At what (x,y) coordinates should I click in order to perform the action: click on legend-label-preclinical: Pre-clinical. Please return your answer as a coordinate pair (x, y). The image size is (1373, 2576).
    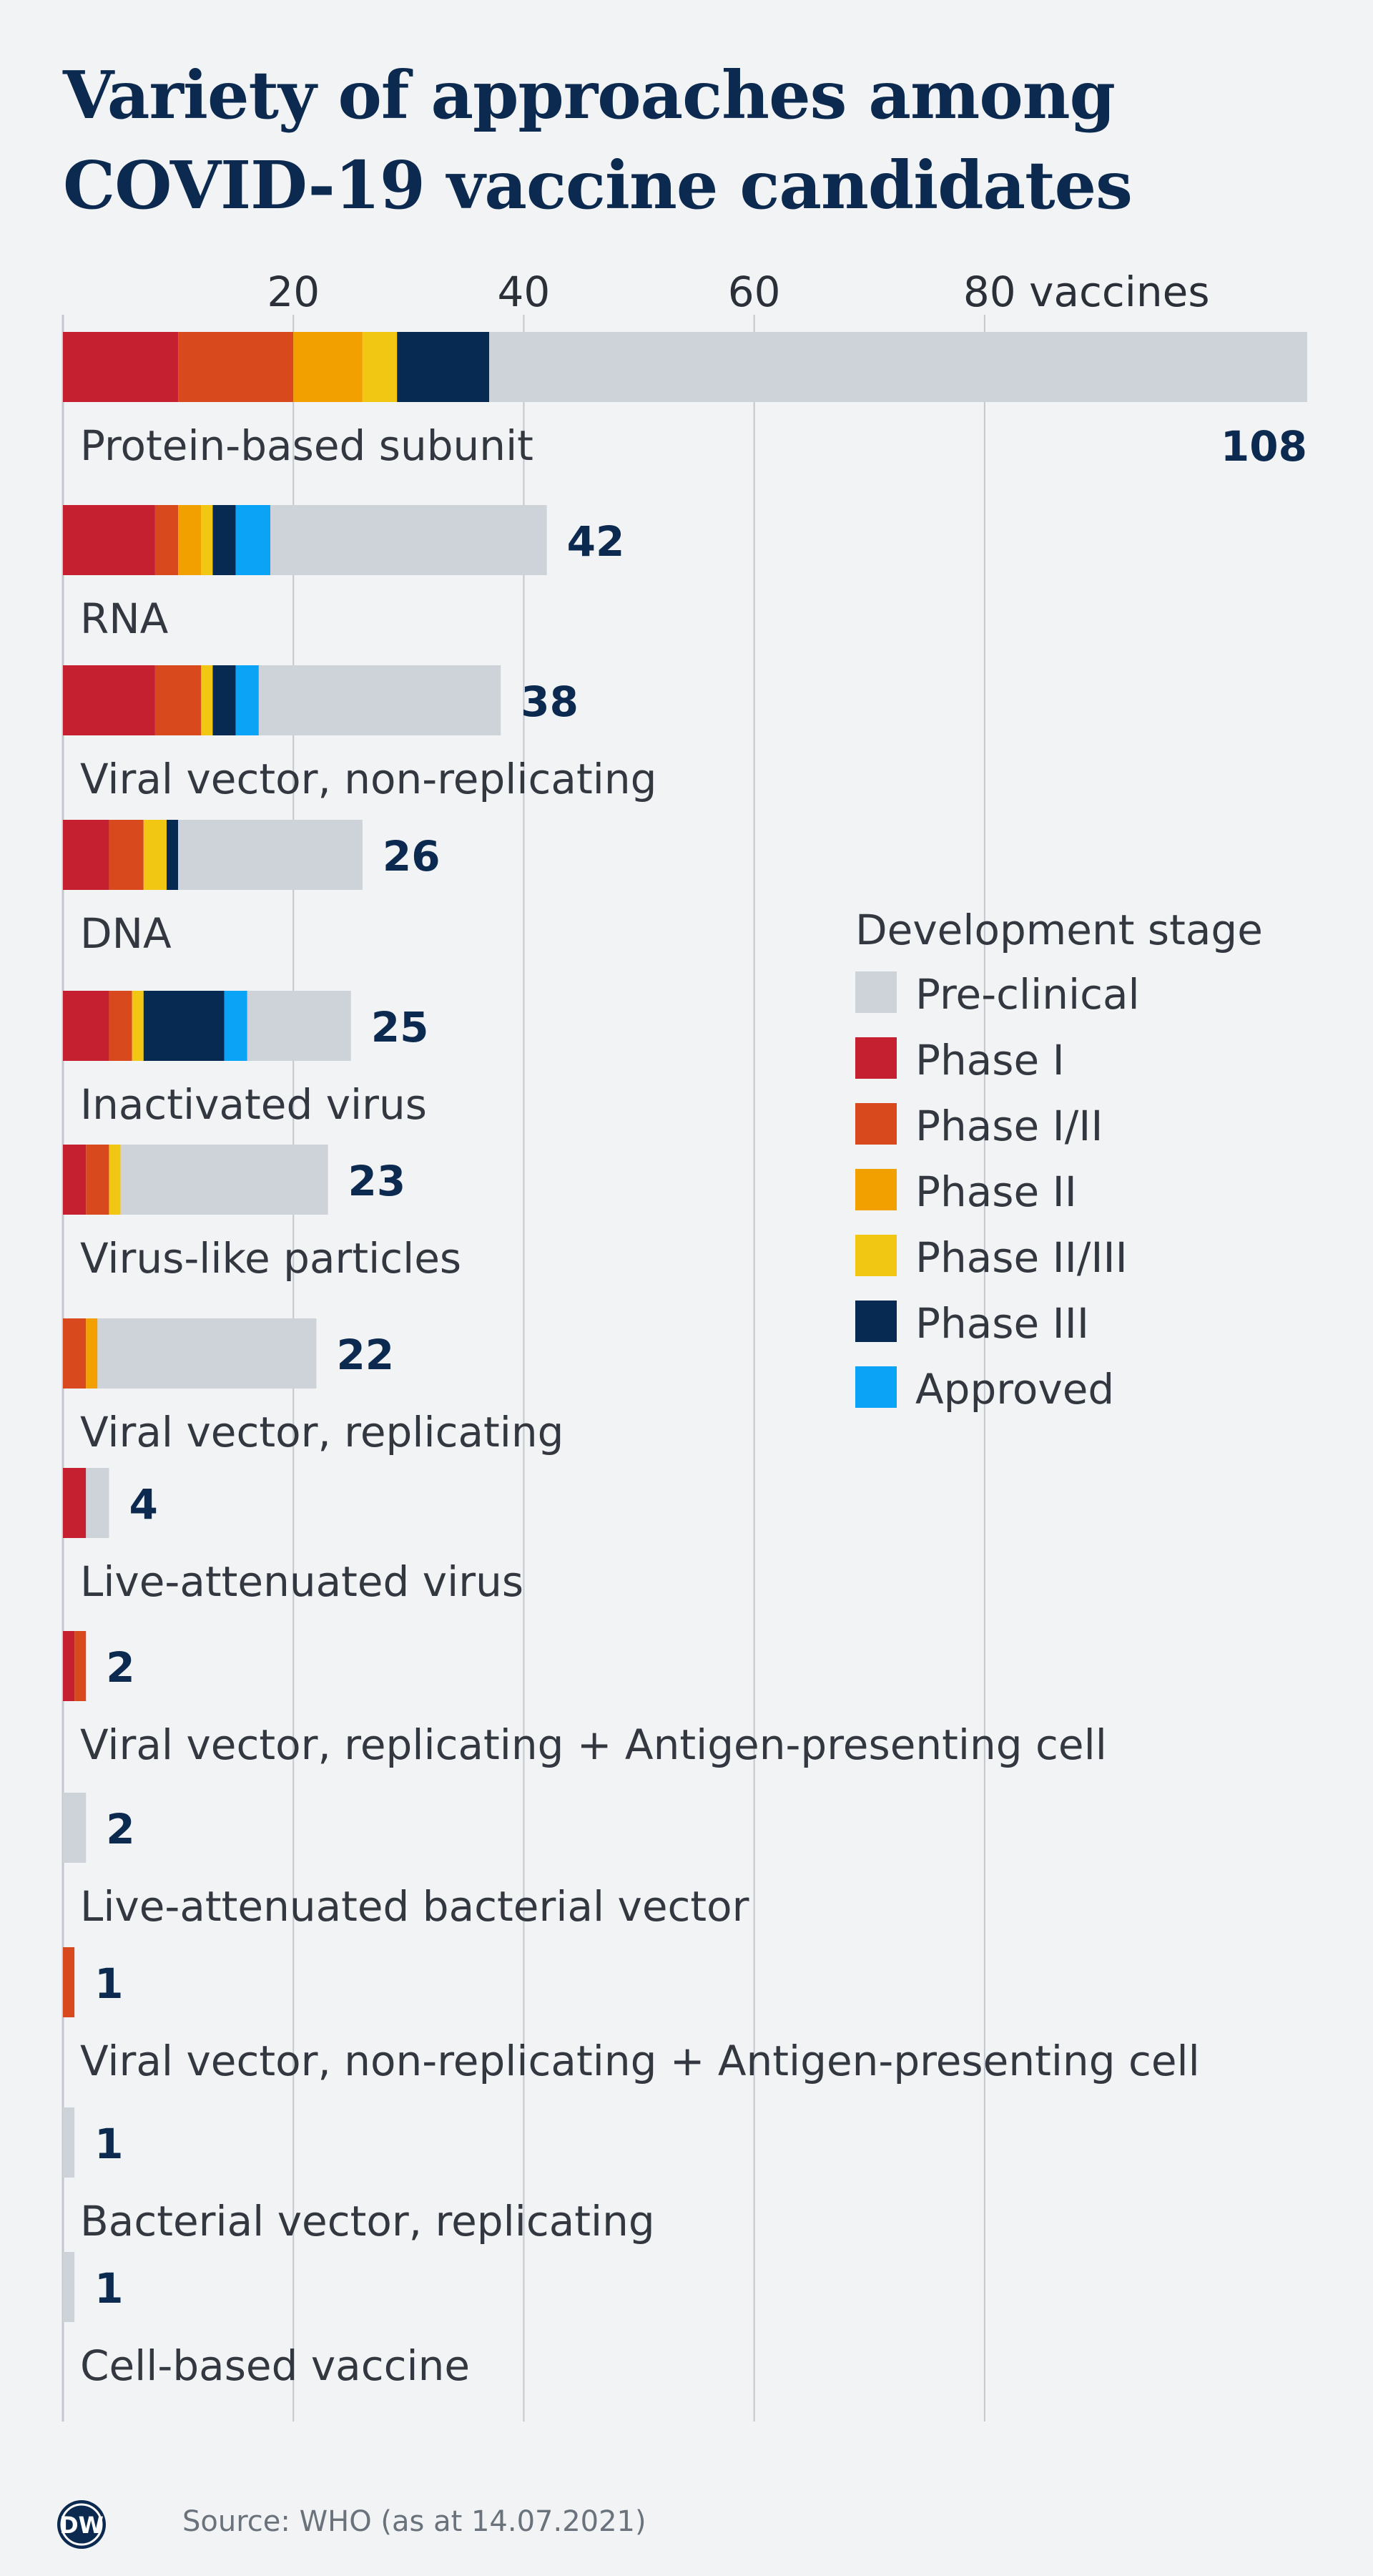
    Looking at the image, I should click on (1027, 994).